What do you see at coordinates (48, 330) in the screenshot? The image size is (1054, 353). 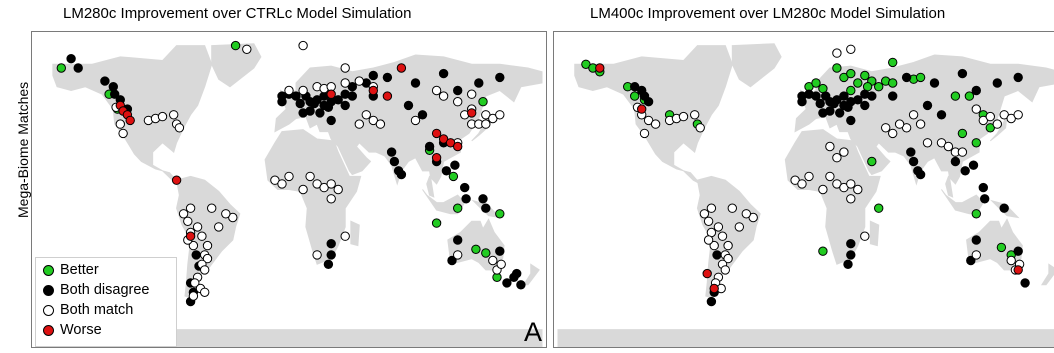 I see `legend-dot-worse` at bounding box center [48, 330].